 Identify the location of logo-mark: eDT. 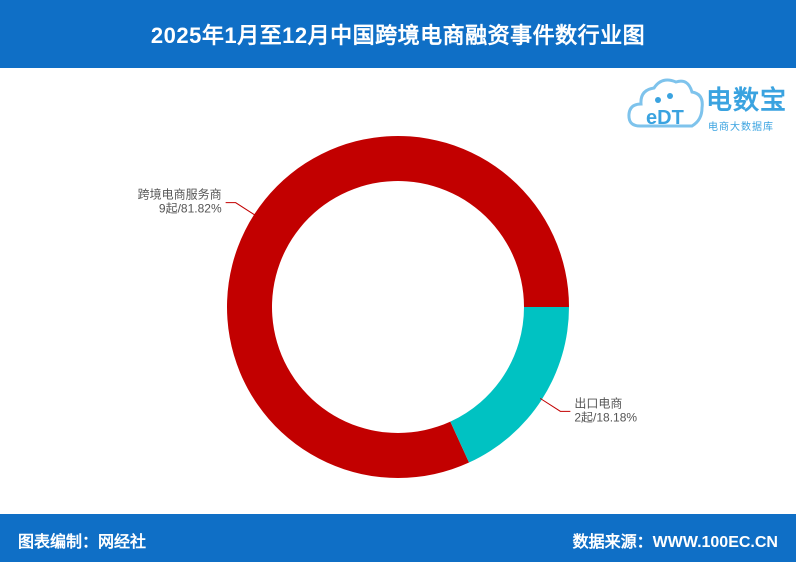
(665, 118).